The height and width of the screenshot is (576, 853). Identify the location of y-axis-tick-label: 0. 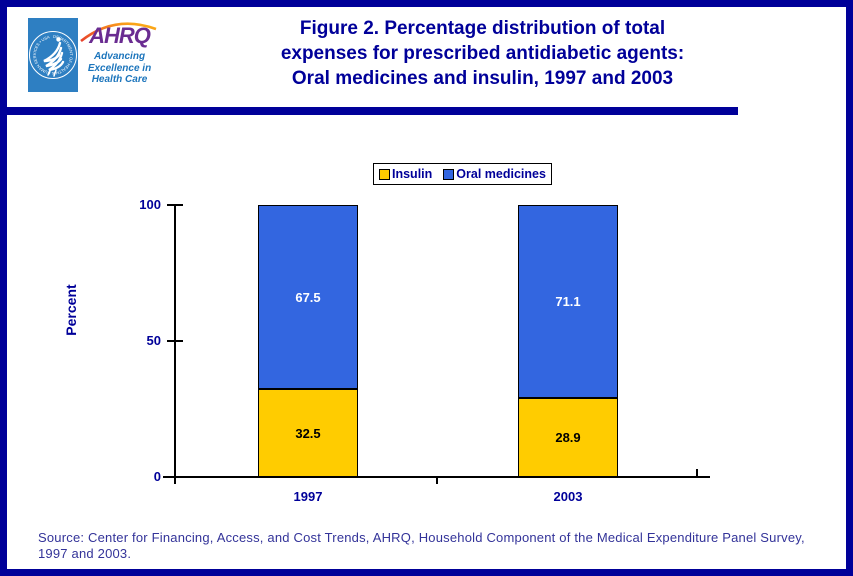
(157, 476).